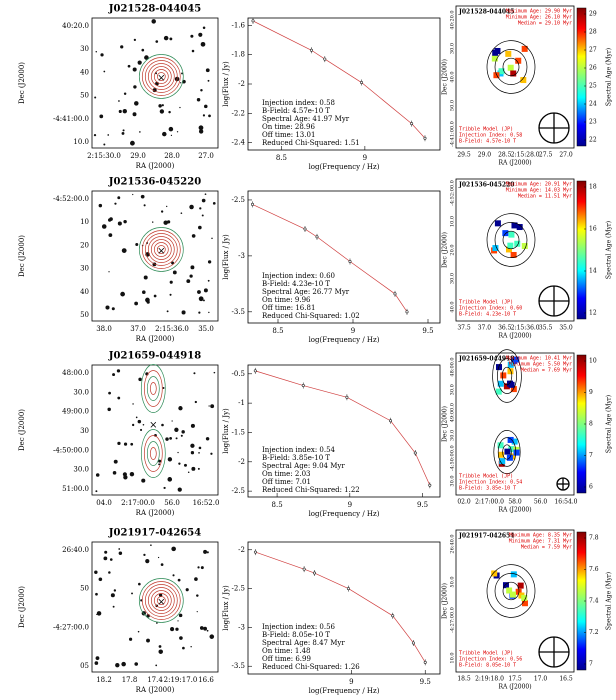 The image size is (616, 700). What do you see at coordinates (138, 503) in the screenshot?
I see `image-x-tick: 2:17:00.0` at bounding box center [138, 503].